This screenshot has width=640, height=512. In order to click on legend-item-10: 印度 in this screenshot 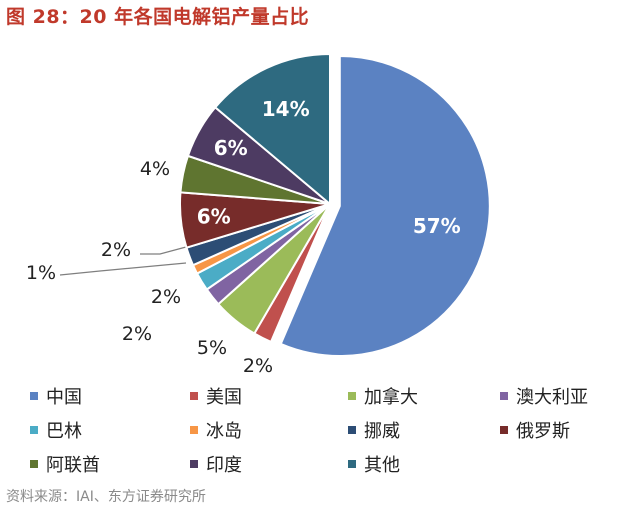, I will do `click(216, 464)`.